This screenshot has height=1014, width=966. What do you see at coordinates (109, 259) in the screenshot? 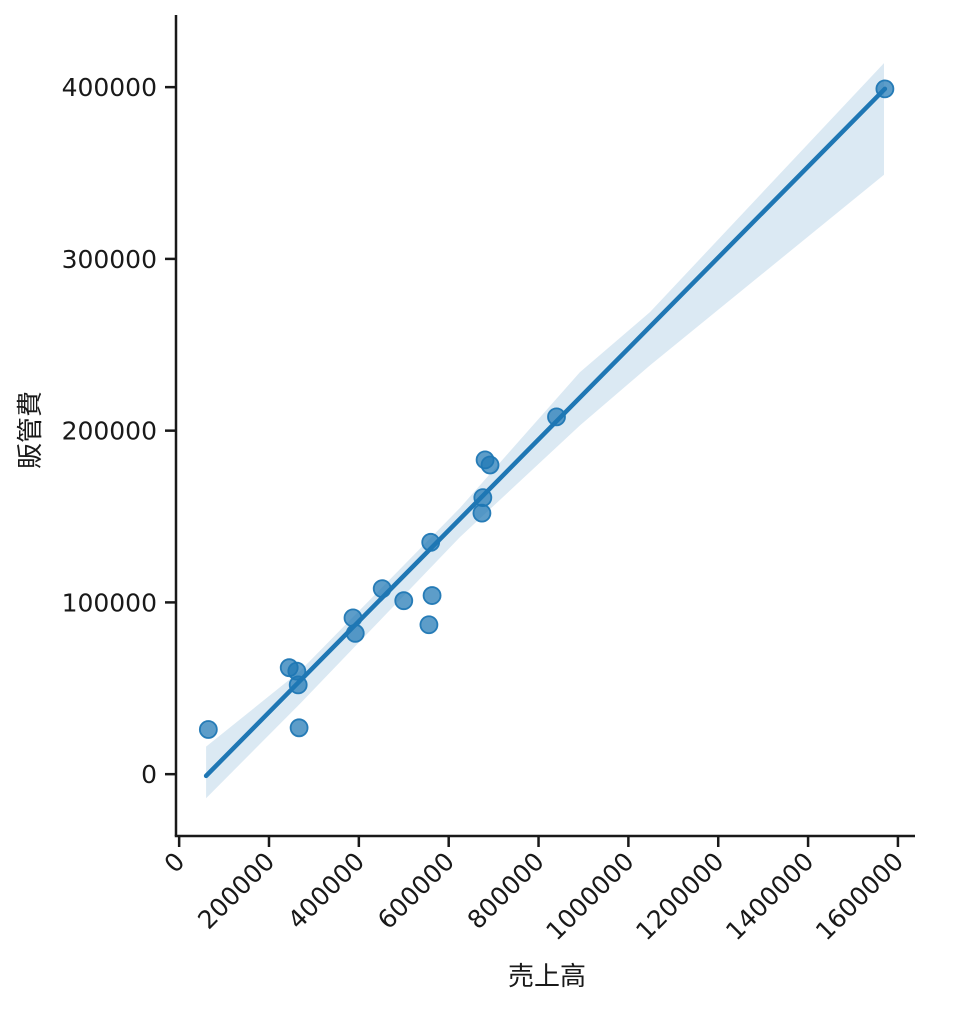
I see `y-tick-label: 300000` at bounding box center [109, 259].